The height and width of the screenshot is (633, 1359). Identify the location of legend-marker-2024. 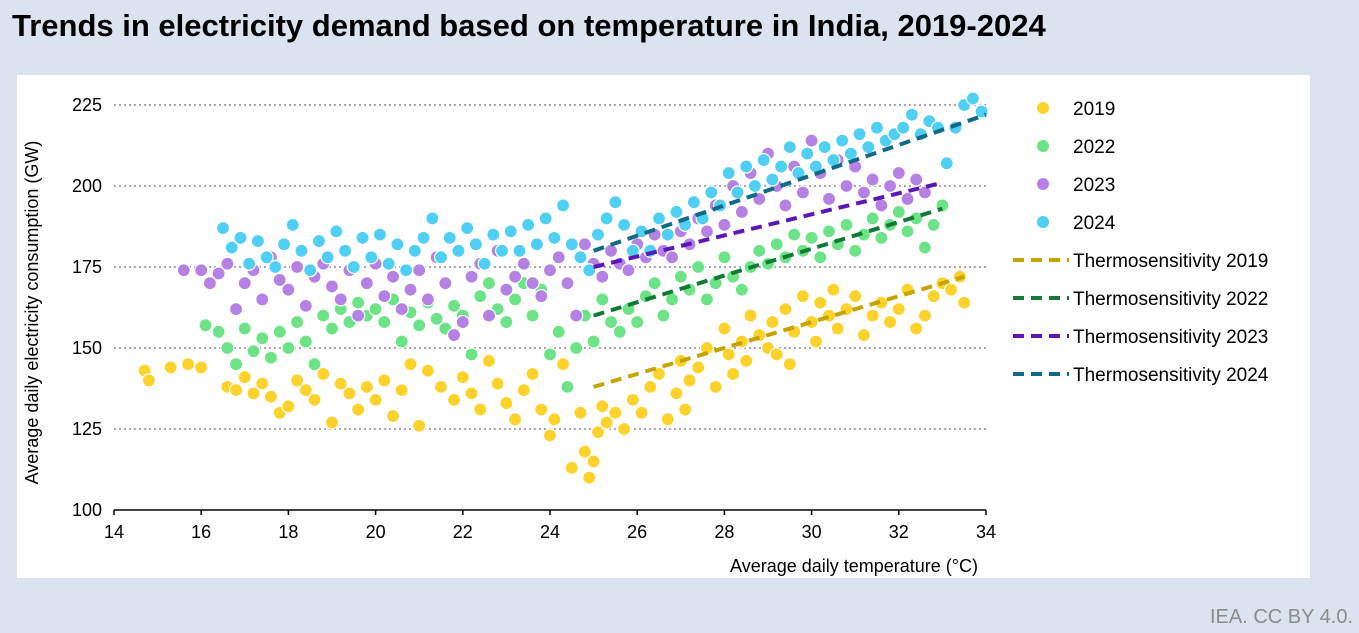
(1043, 222).